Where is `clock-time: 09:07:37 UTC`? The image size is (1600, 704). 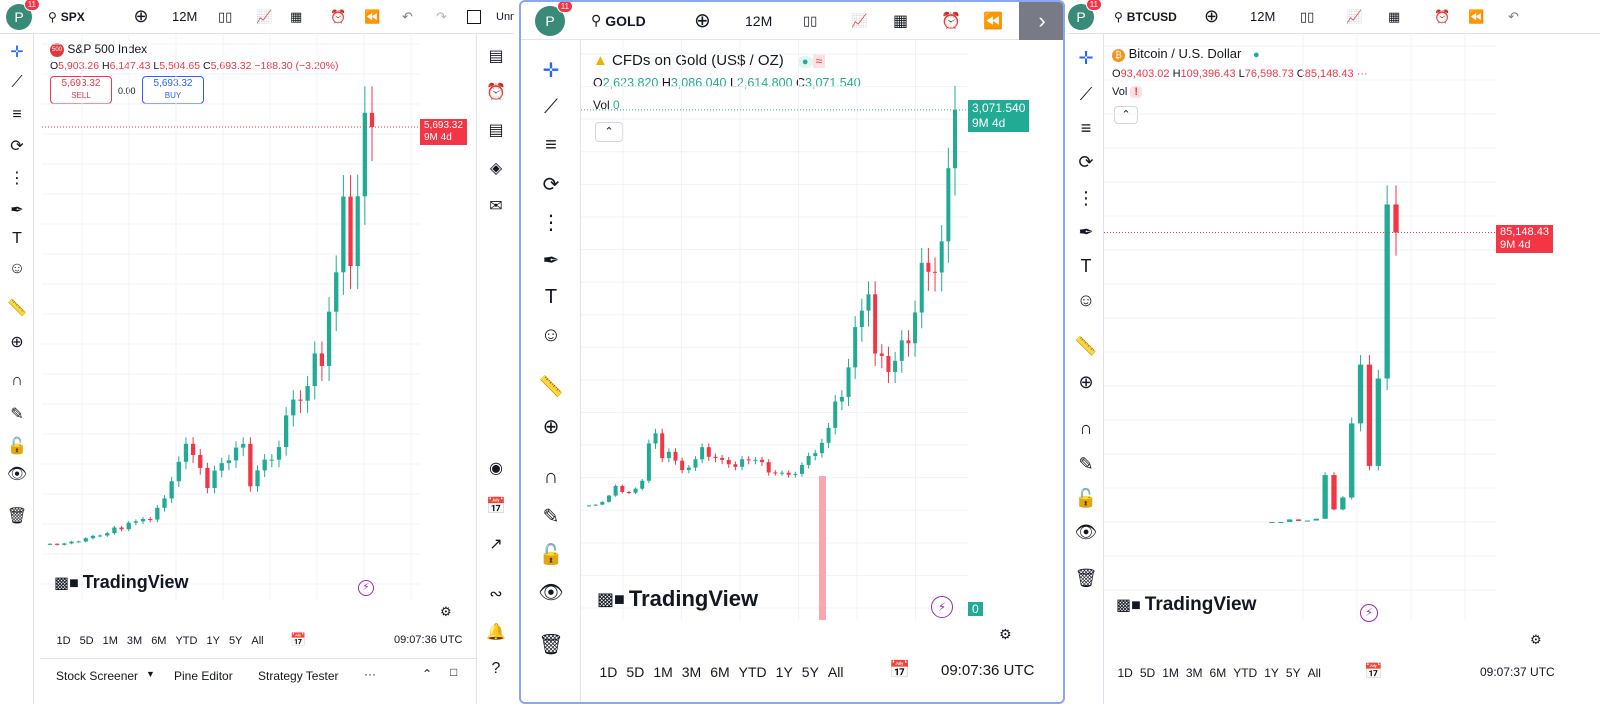
clock-time: 09:07:37 UTC is located at coordinates (1517, 672).